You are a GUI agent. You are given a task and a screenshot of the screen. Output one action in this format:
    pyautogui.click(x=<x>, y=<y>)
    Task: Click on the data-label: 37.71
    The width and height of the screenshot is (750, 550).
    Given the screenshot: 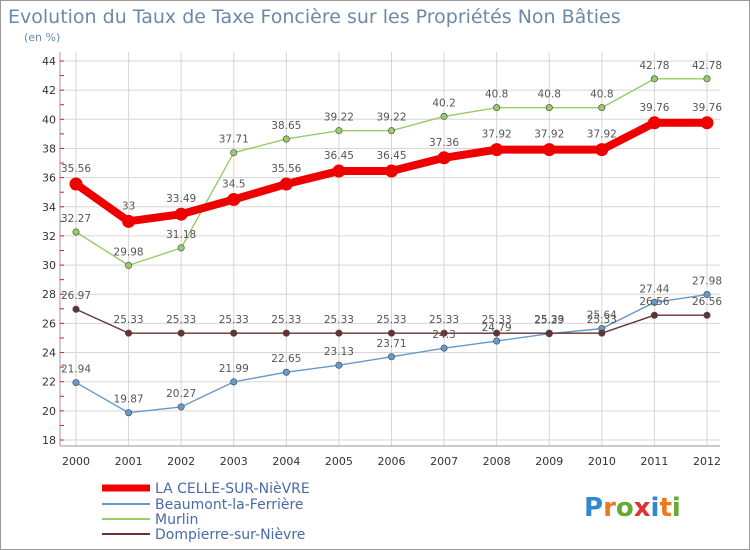 What is the action you would take?
    pyautogui.click(x=234, y=140)
    